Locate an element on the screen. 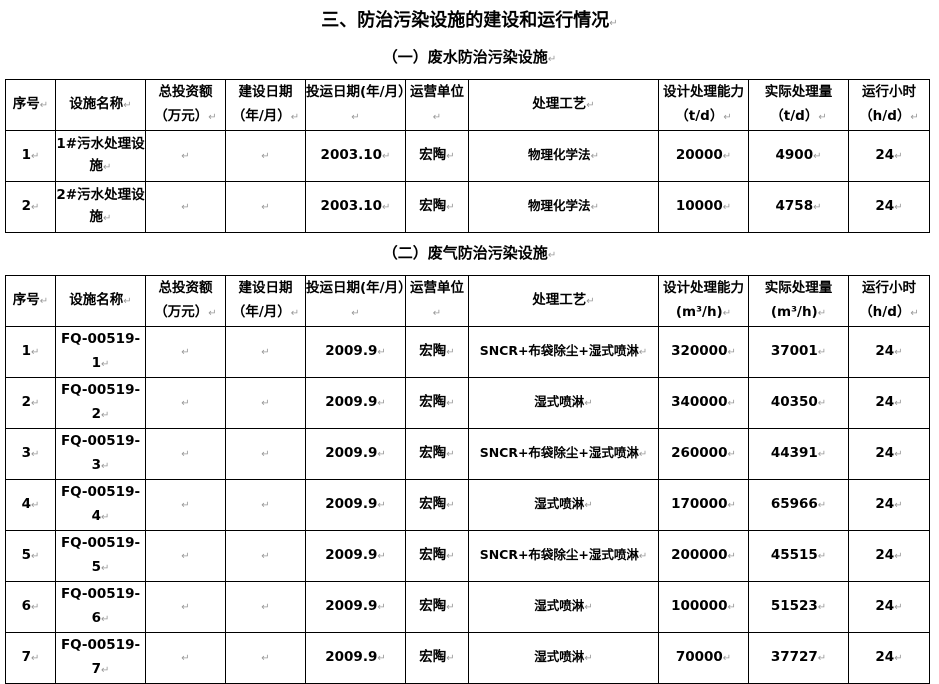 Image resolution: width=939 pixels, height=684 pixels. table-cell: 37727 is located at coordinates (798, 658).